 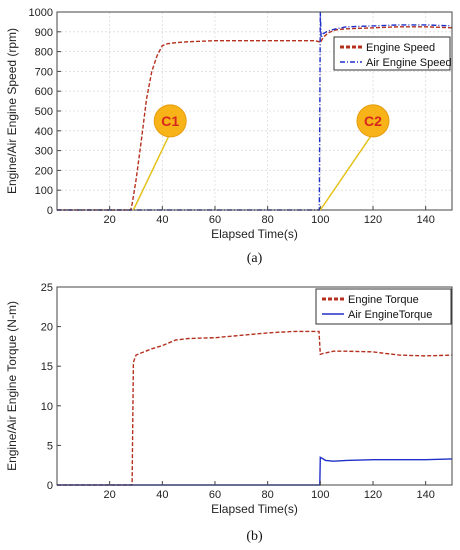 What do you see at coordinates (47, 407) in the screenshot?
I see `y-tick-label: 10` at bounding box center [47, 407].